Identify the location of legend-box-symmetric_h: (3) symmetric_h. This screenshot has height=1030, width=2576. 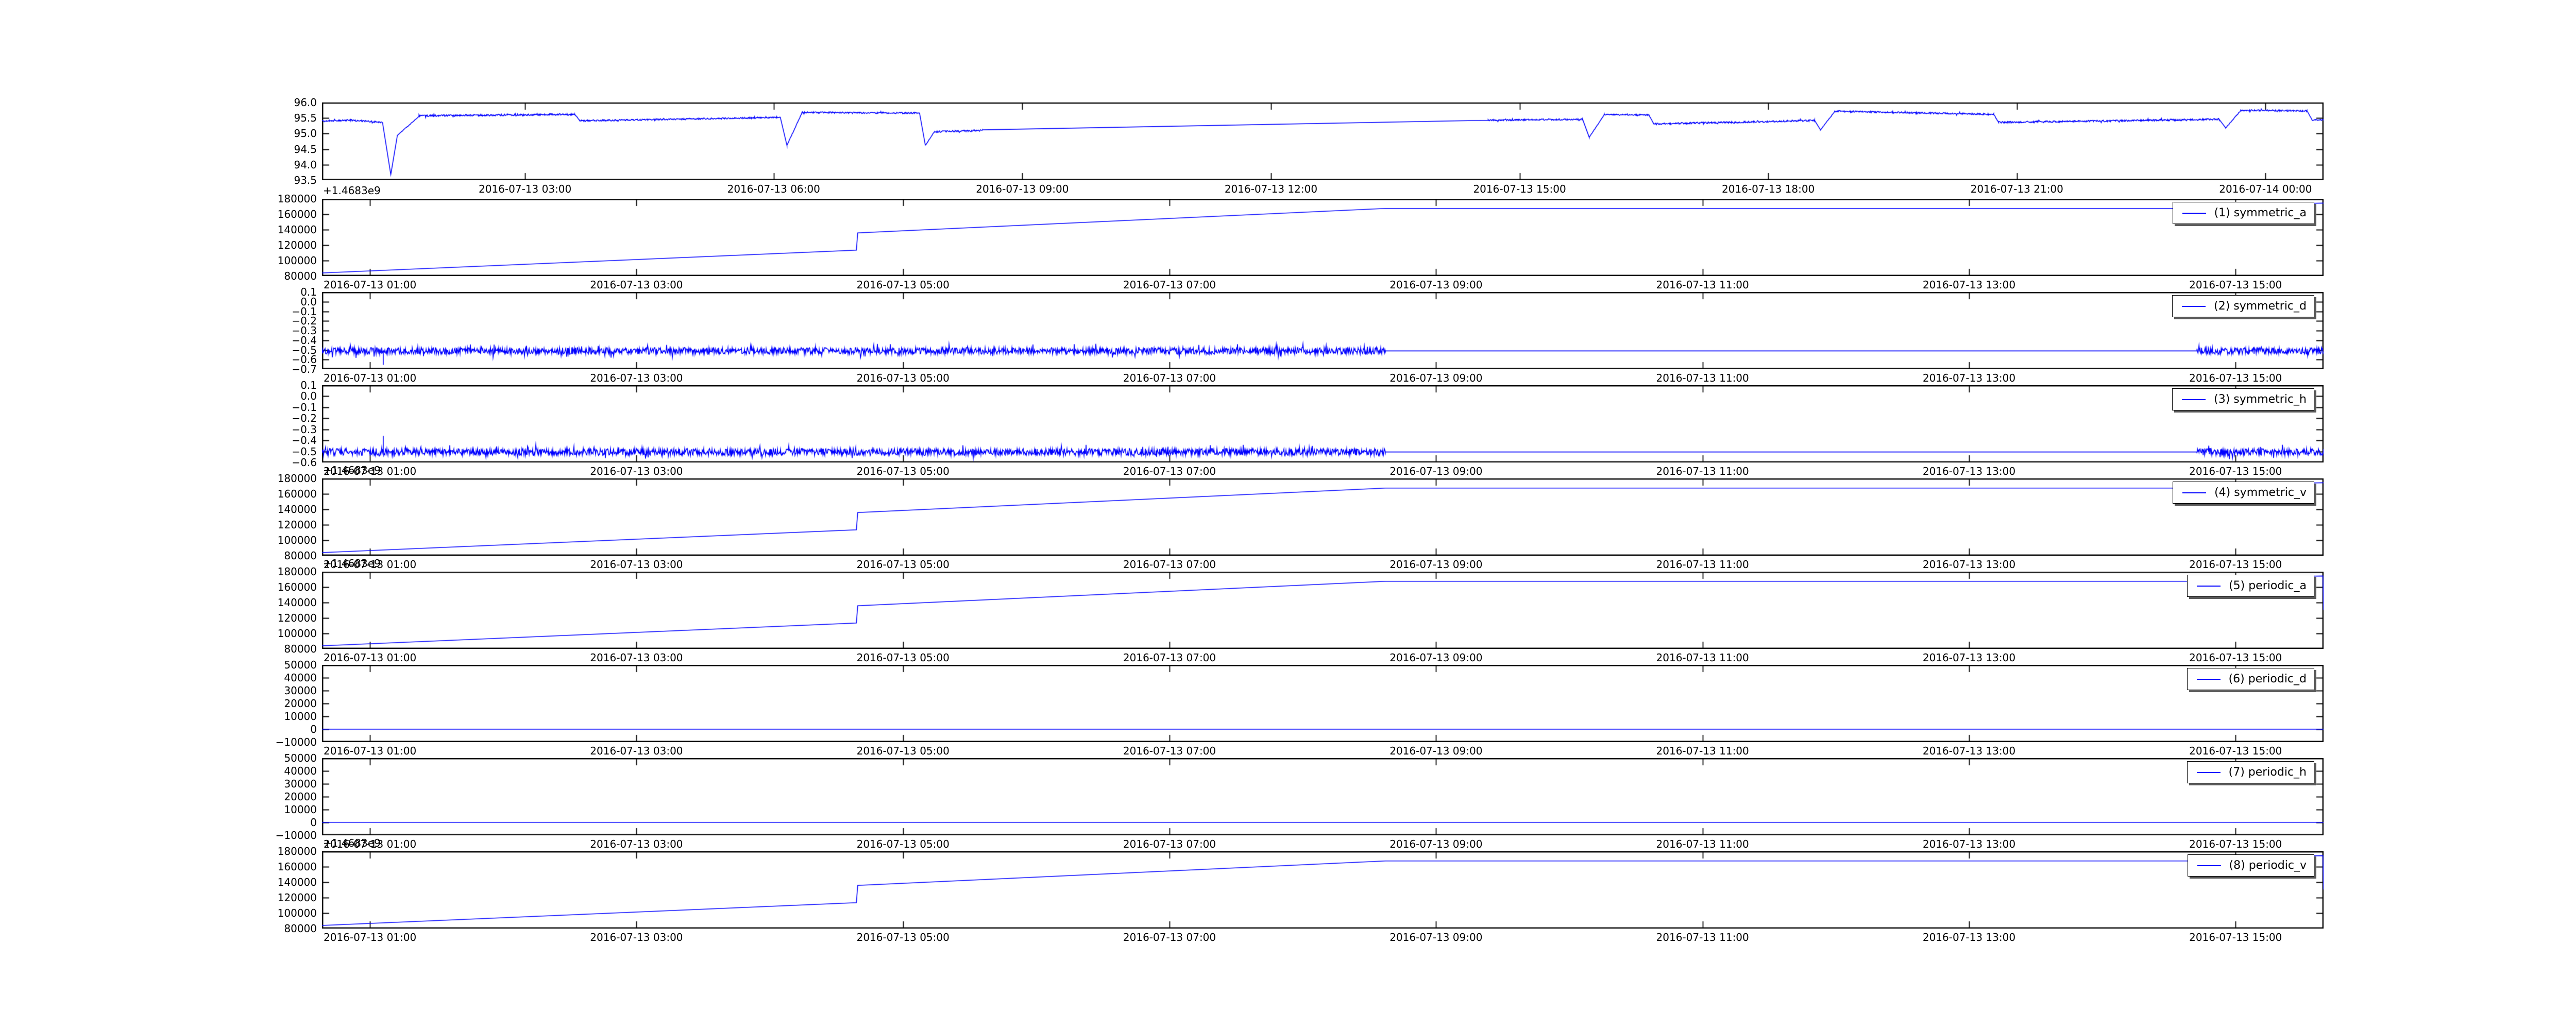
(2243, 399).